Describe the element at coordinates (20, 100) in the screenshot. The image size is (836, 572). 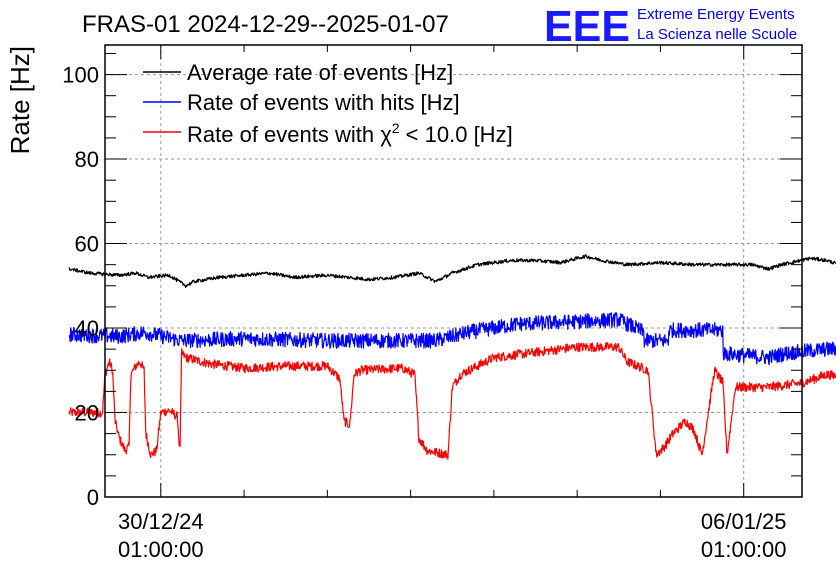
I see `y-axis-label: Rate [Hz]` at that location.